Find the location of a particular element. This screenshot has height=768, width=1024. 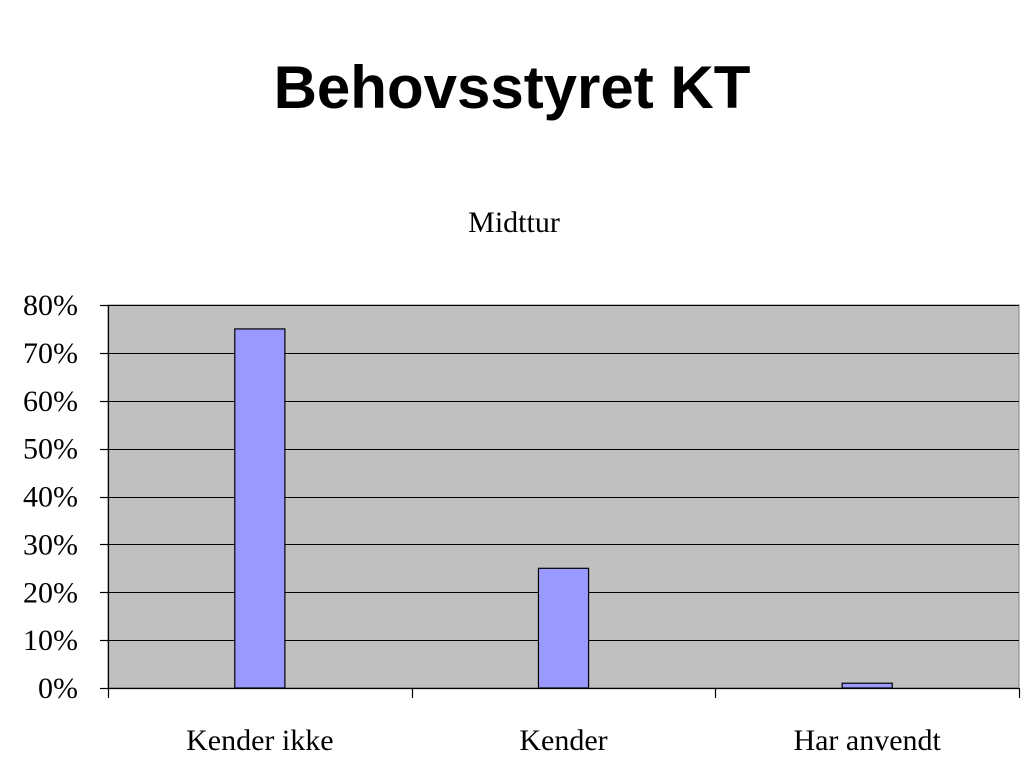

y-tick-label: 0% is located at coordinates (58, 688).